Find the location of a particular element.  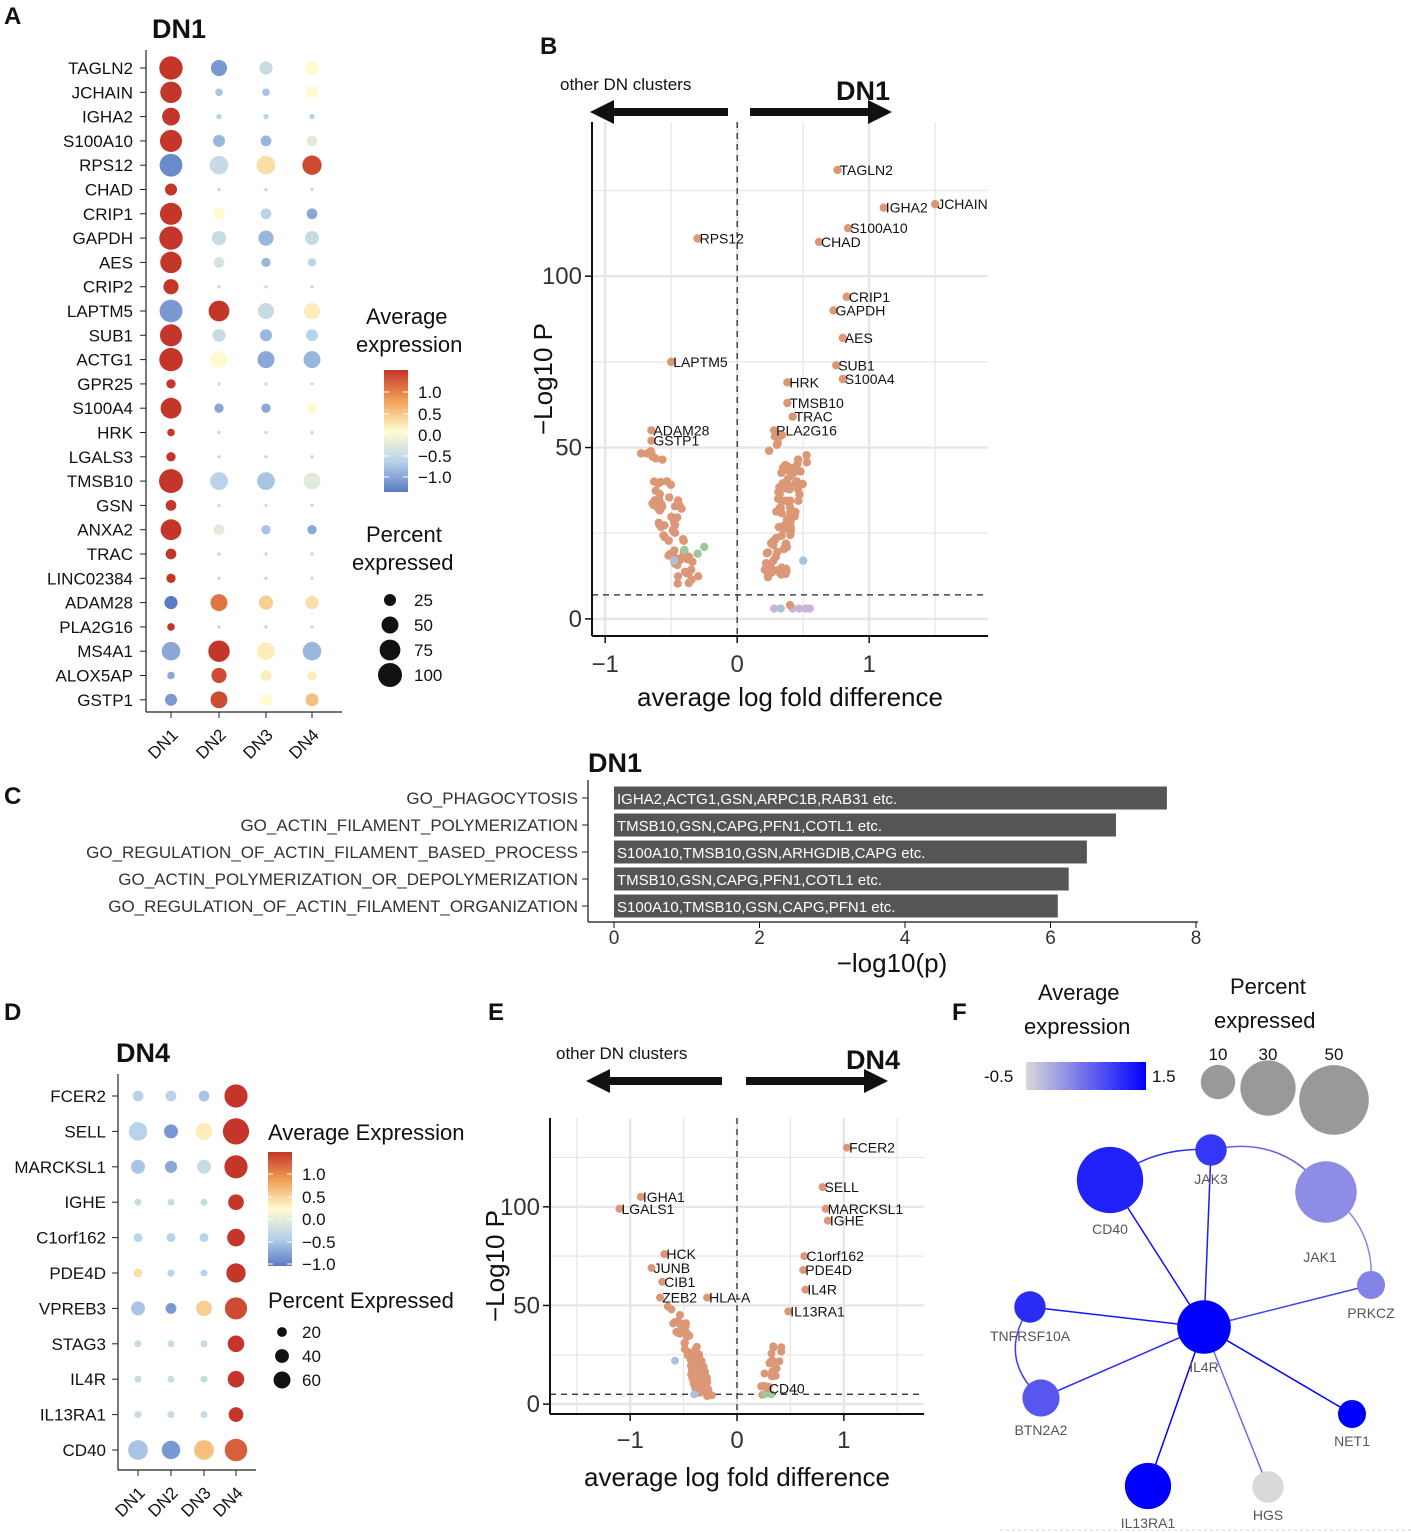

panel-b-point-label: PLA2G16 is located at coordinates (806, 430).